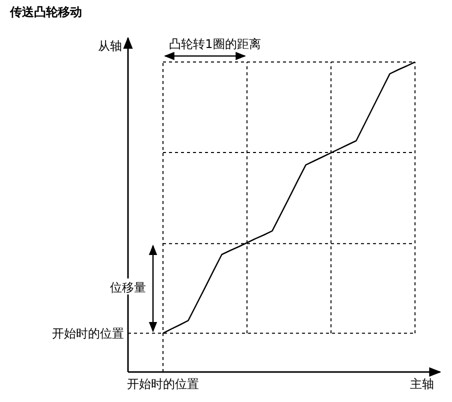 This screenshot has height=402, width=452. I want to click on text: 传送凸轮移动, so click(45, 12).